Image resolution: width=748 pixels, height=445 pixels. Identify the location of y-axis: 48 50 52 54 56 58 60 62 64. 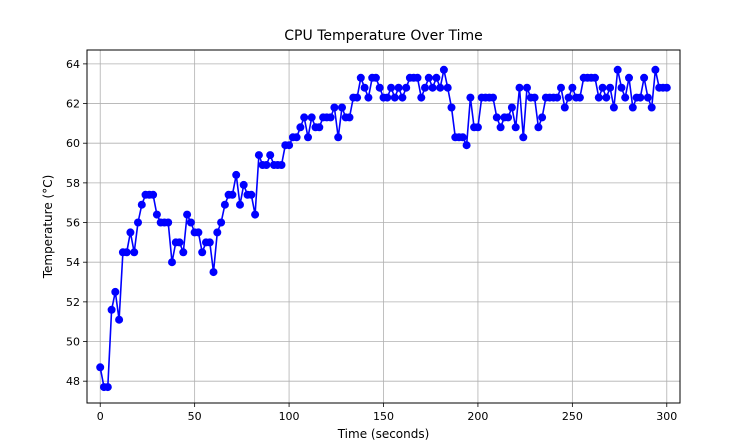
(76, 223).